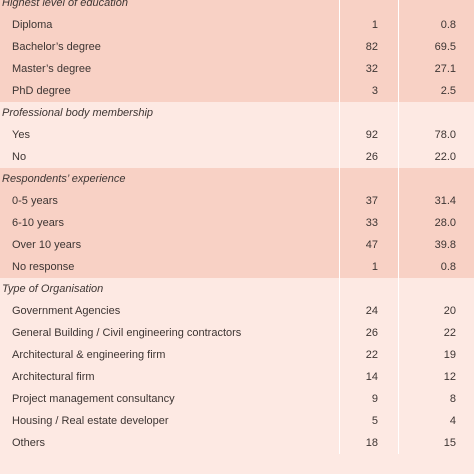  I want to click on percent-cell: 69.5, so click(445, 47).